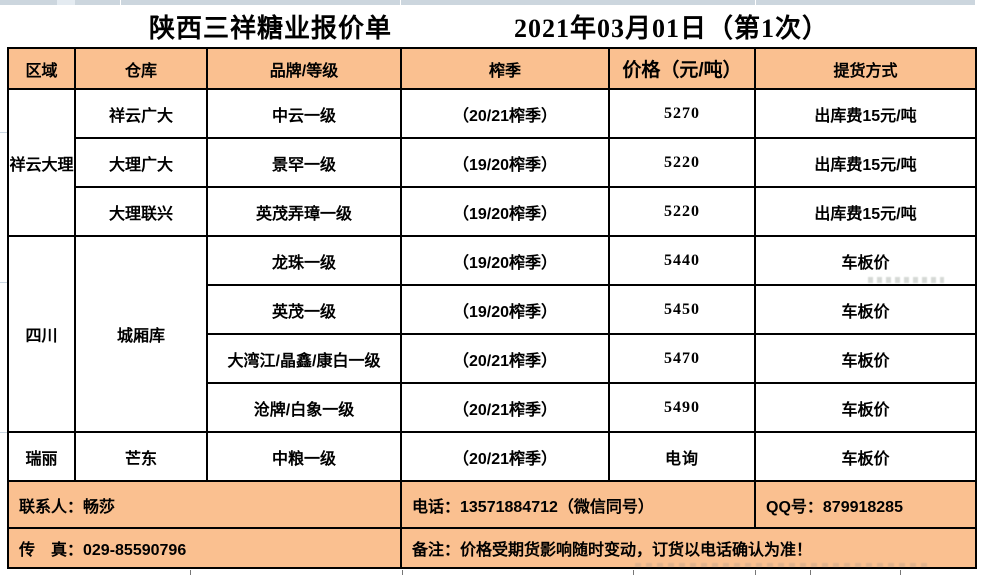 This screenshot has width=982, height=575. I want to click on cell-warehouse: 大理广大, so click(141, 162).